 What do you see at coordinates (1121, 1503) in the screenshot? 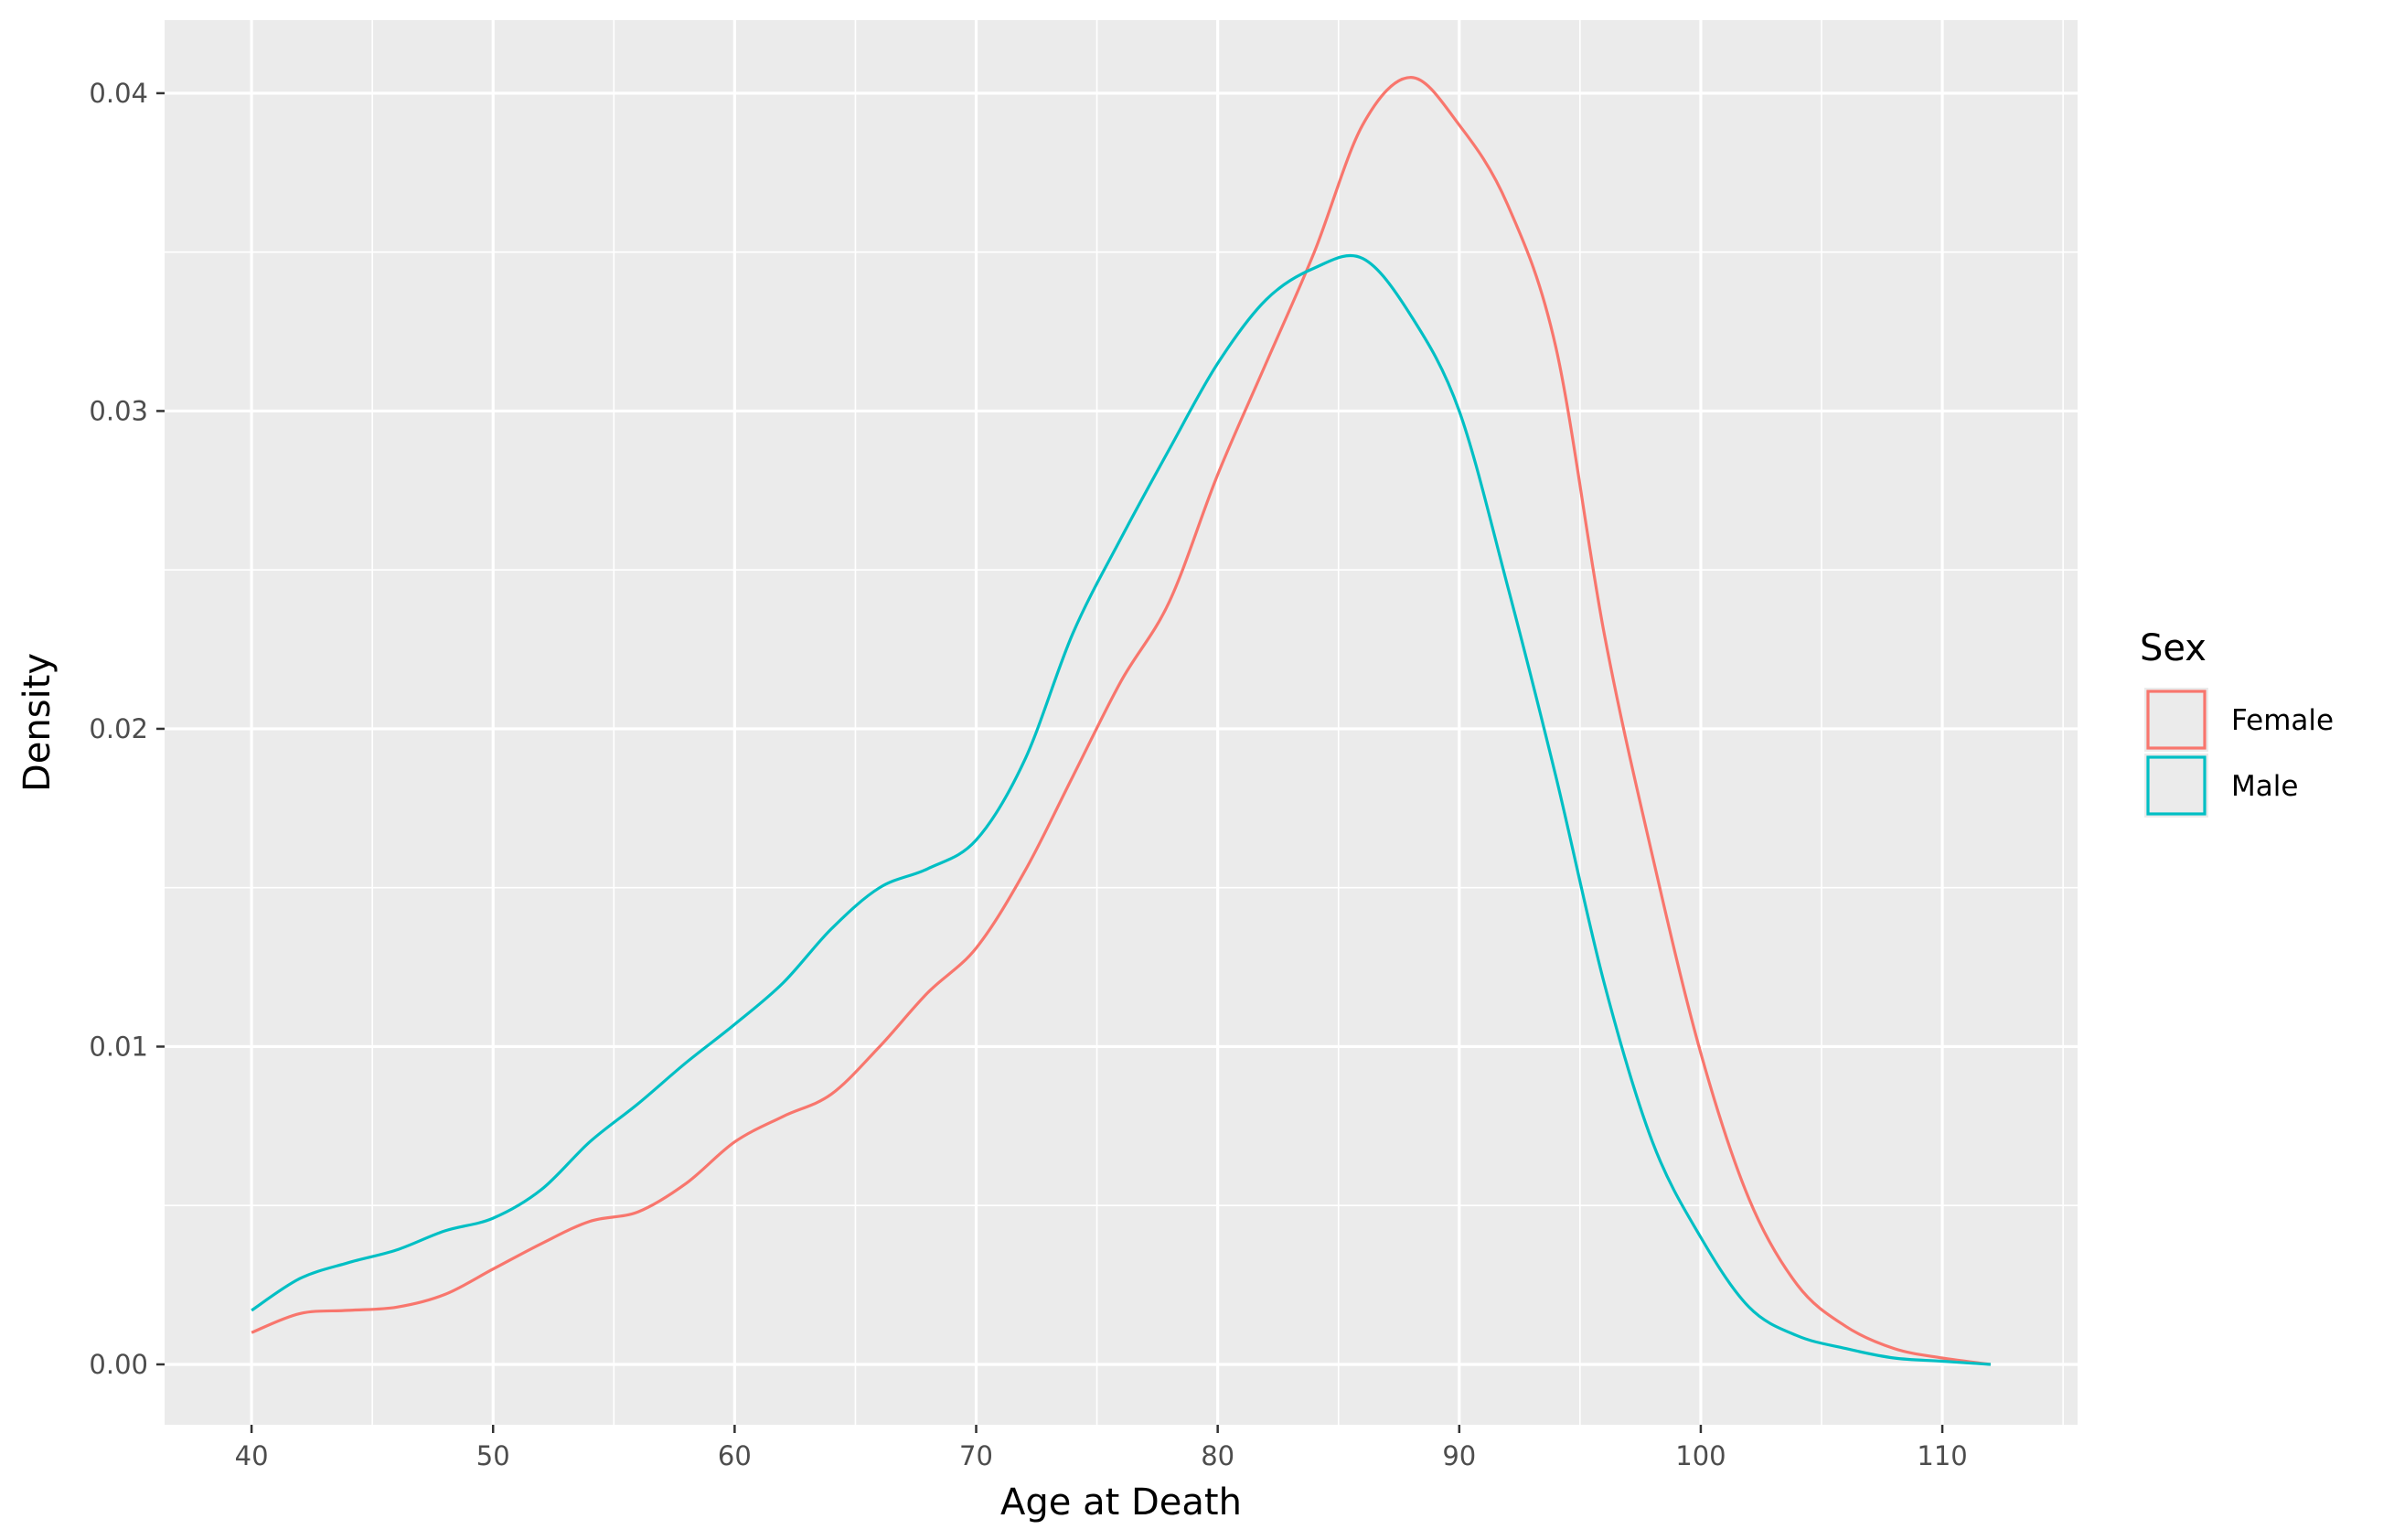
I see `x-axis-title: Age at Death` at bounding box center [1121, 1503].